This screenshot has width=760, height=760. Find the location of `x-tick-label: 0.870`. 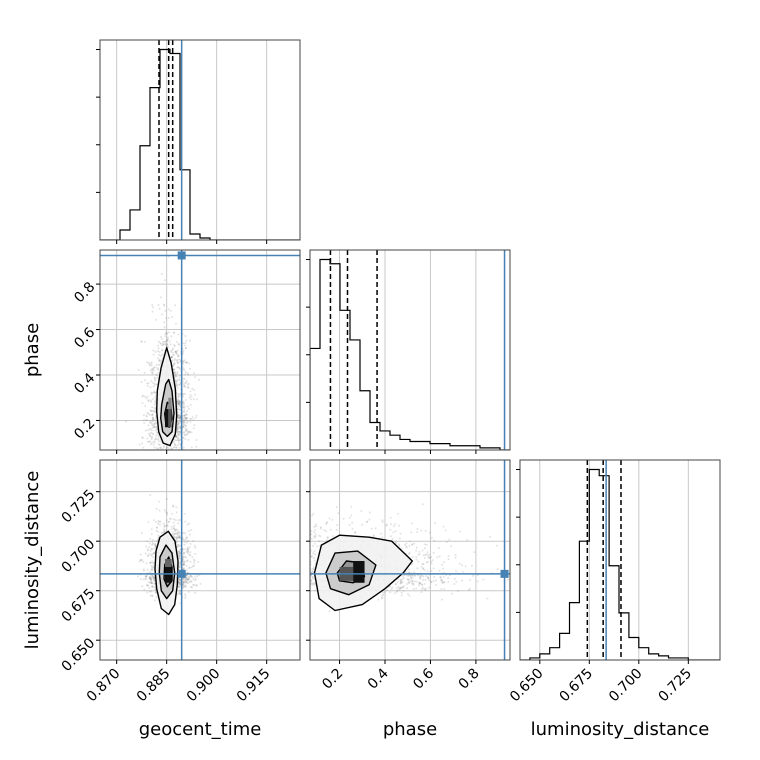

x-tick-label: 0.870 is located at coordinates (104, 686).